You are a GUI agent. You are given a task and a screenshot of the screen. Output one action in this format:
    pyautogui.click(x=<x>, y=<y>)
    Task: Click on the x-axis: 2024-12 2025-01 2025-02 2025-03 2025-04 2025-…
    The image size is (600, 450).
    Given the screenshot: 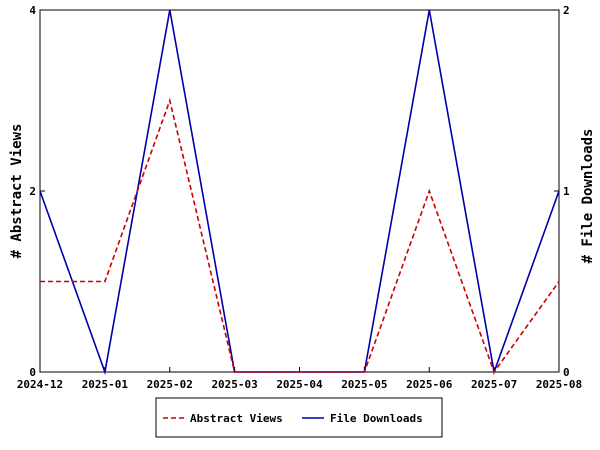 What is the action you would take?
    pyautogui.click(x=299, y=379)
    